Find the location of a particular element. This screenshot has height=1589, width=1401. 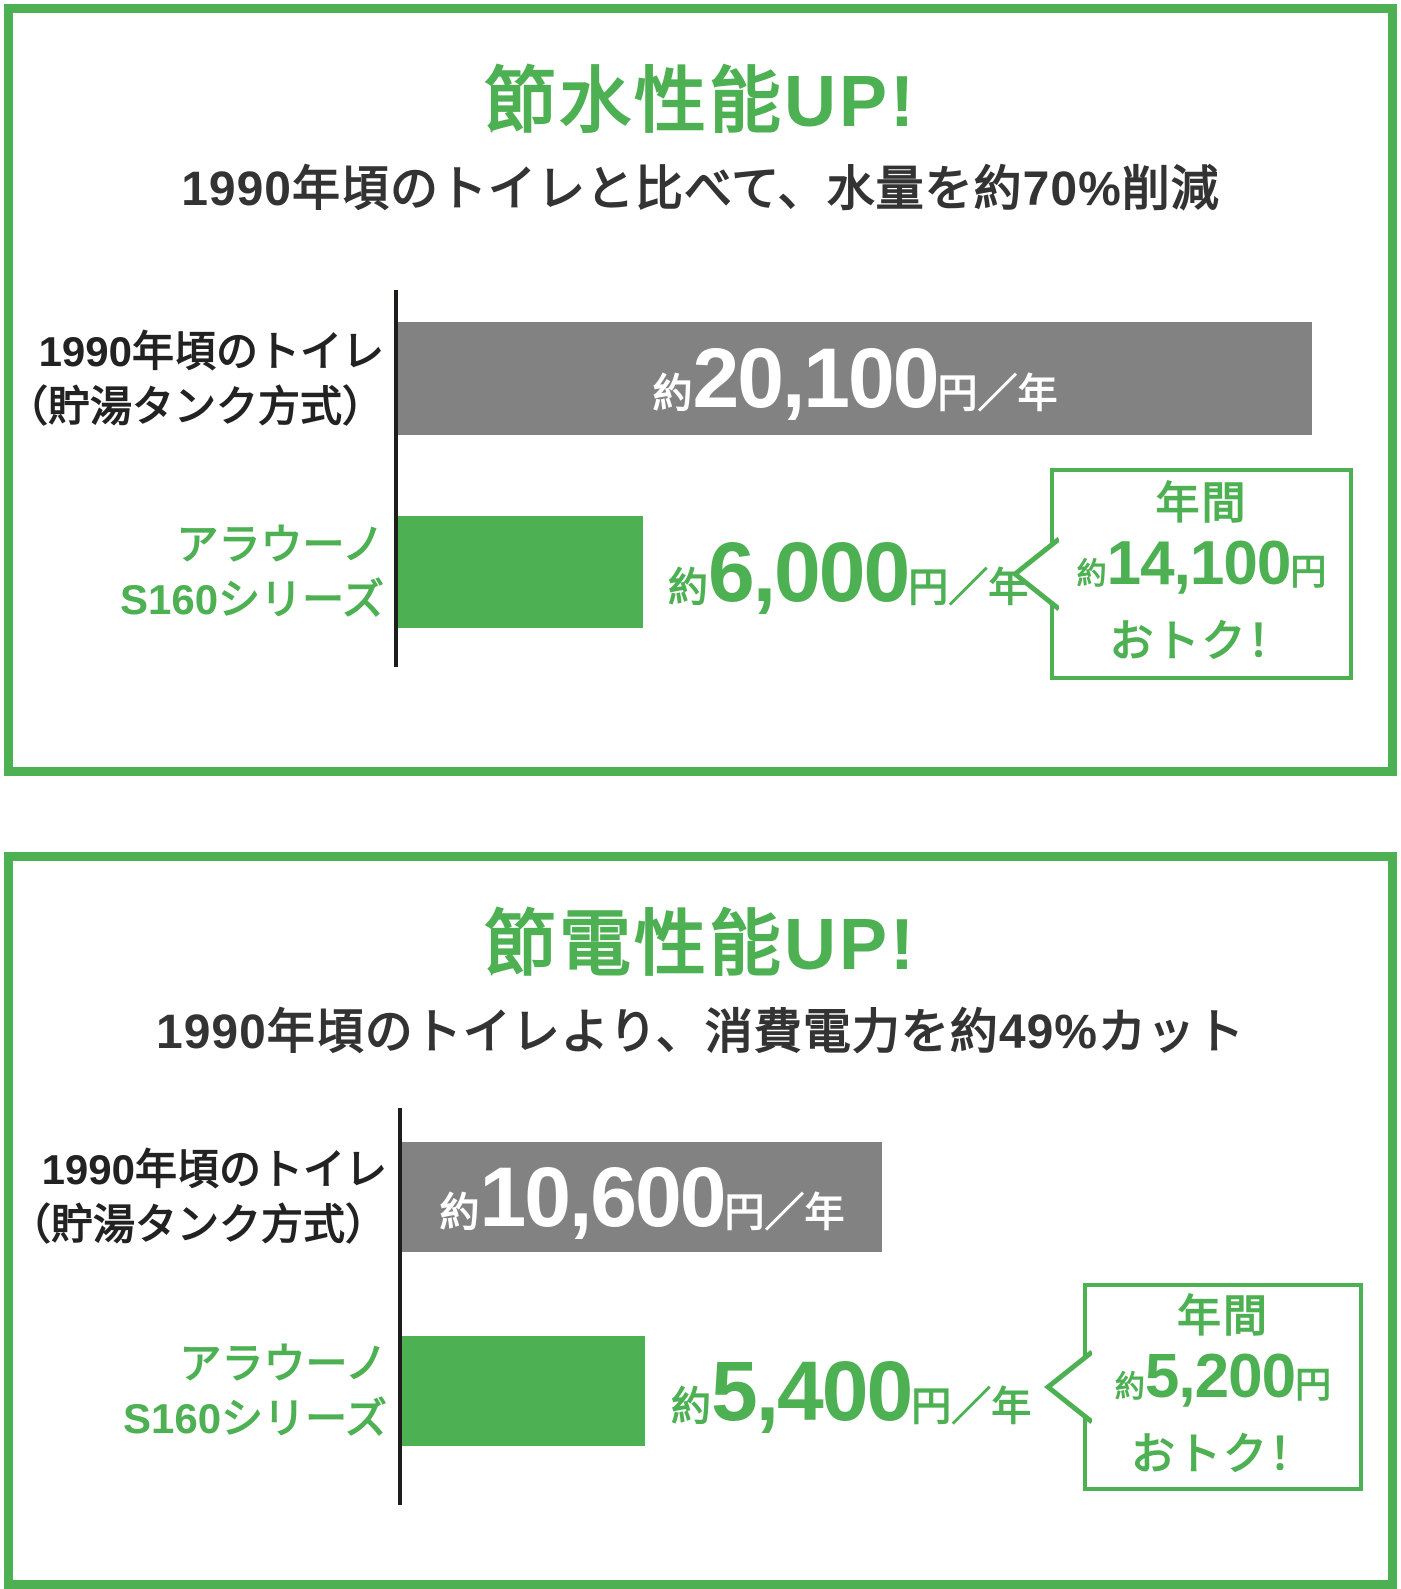

bar-1990-toilet: 約10,600円／年 is located at coordinates (642, 1197).